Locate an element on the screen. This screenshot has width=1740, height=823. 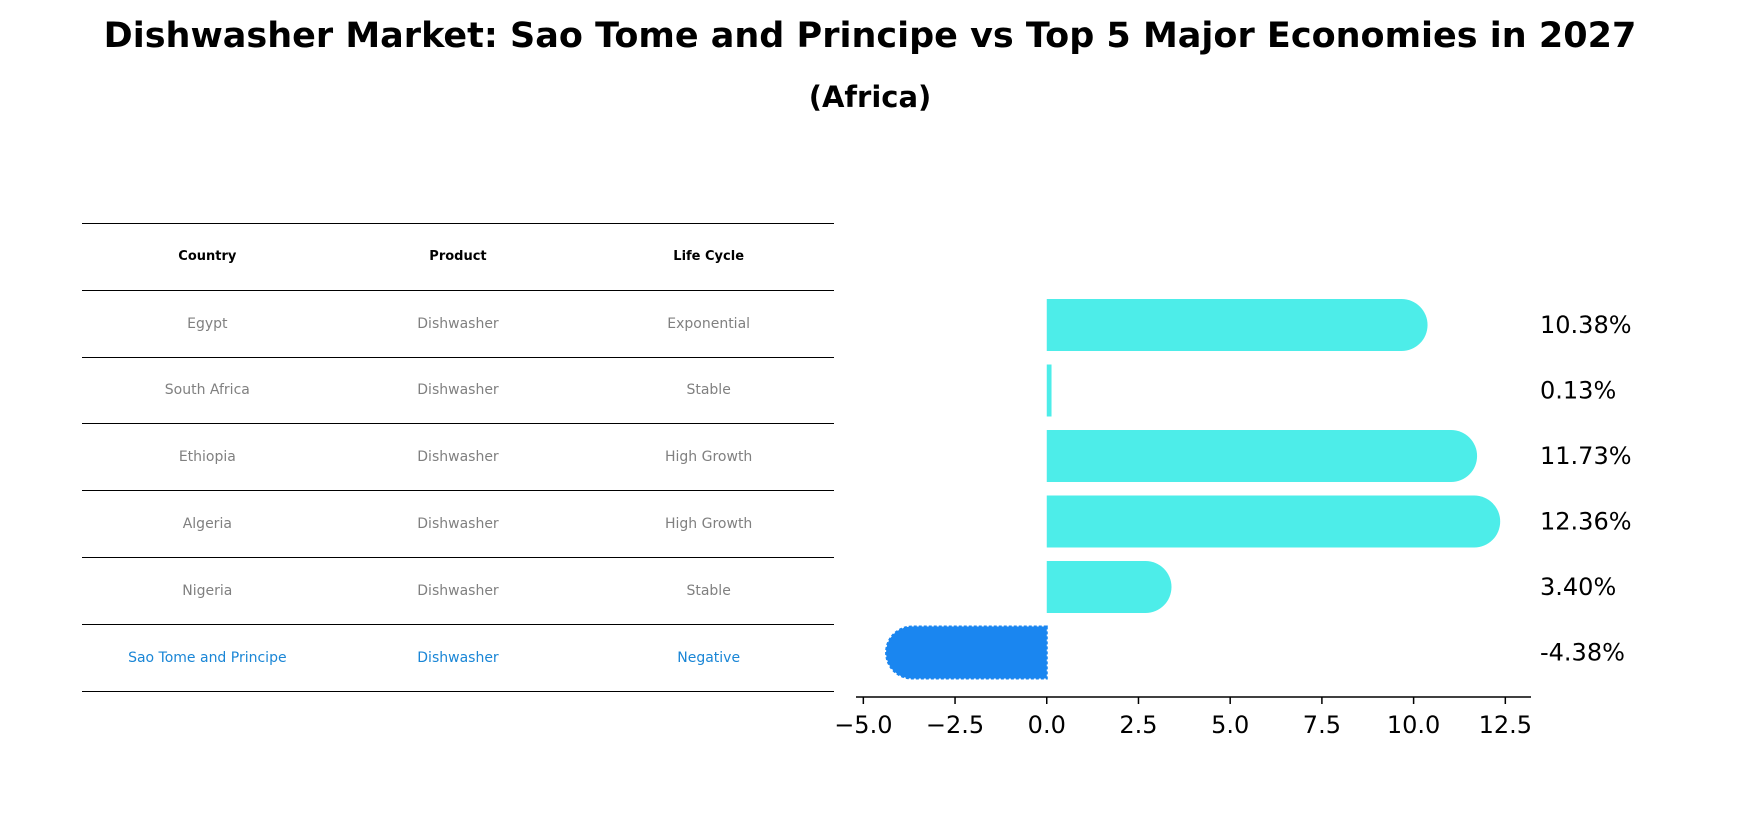
cell-country: Sao Tome and Principe is located at coordinates (207, 657).